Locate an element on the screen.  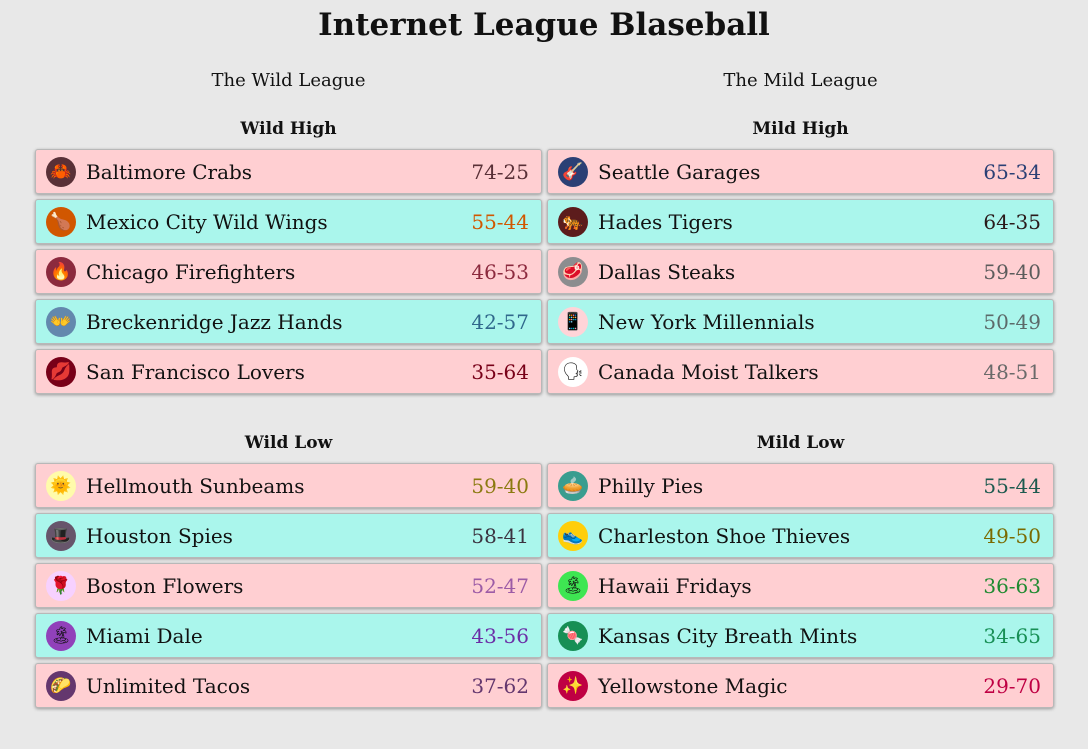
team-name: Charleston Shoe Thieves is located at coordinates (724, 535).